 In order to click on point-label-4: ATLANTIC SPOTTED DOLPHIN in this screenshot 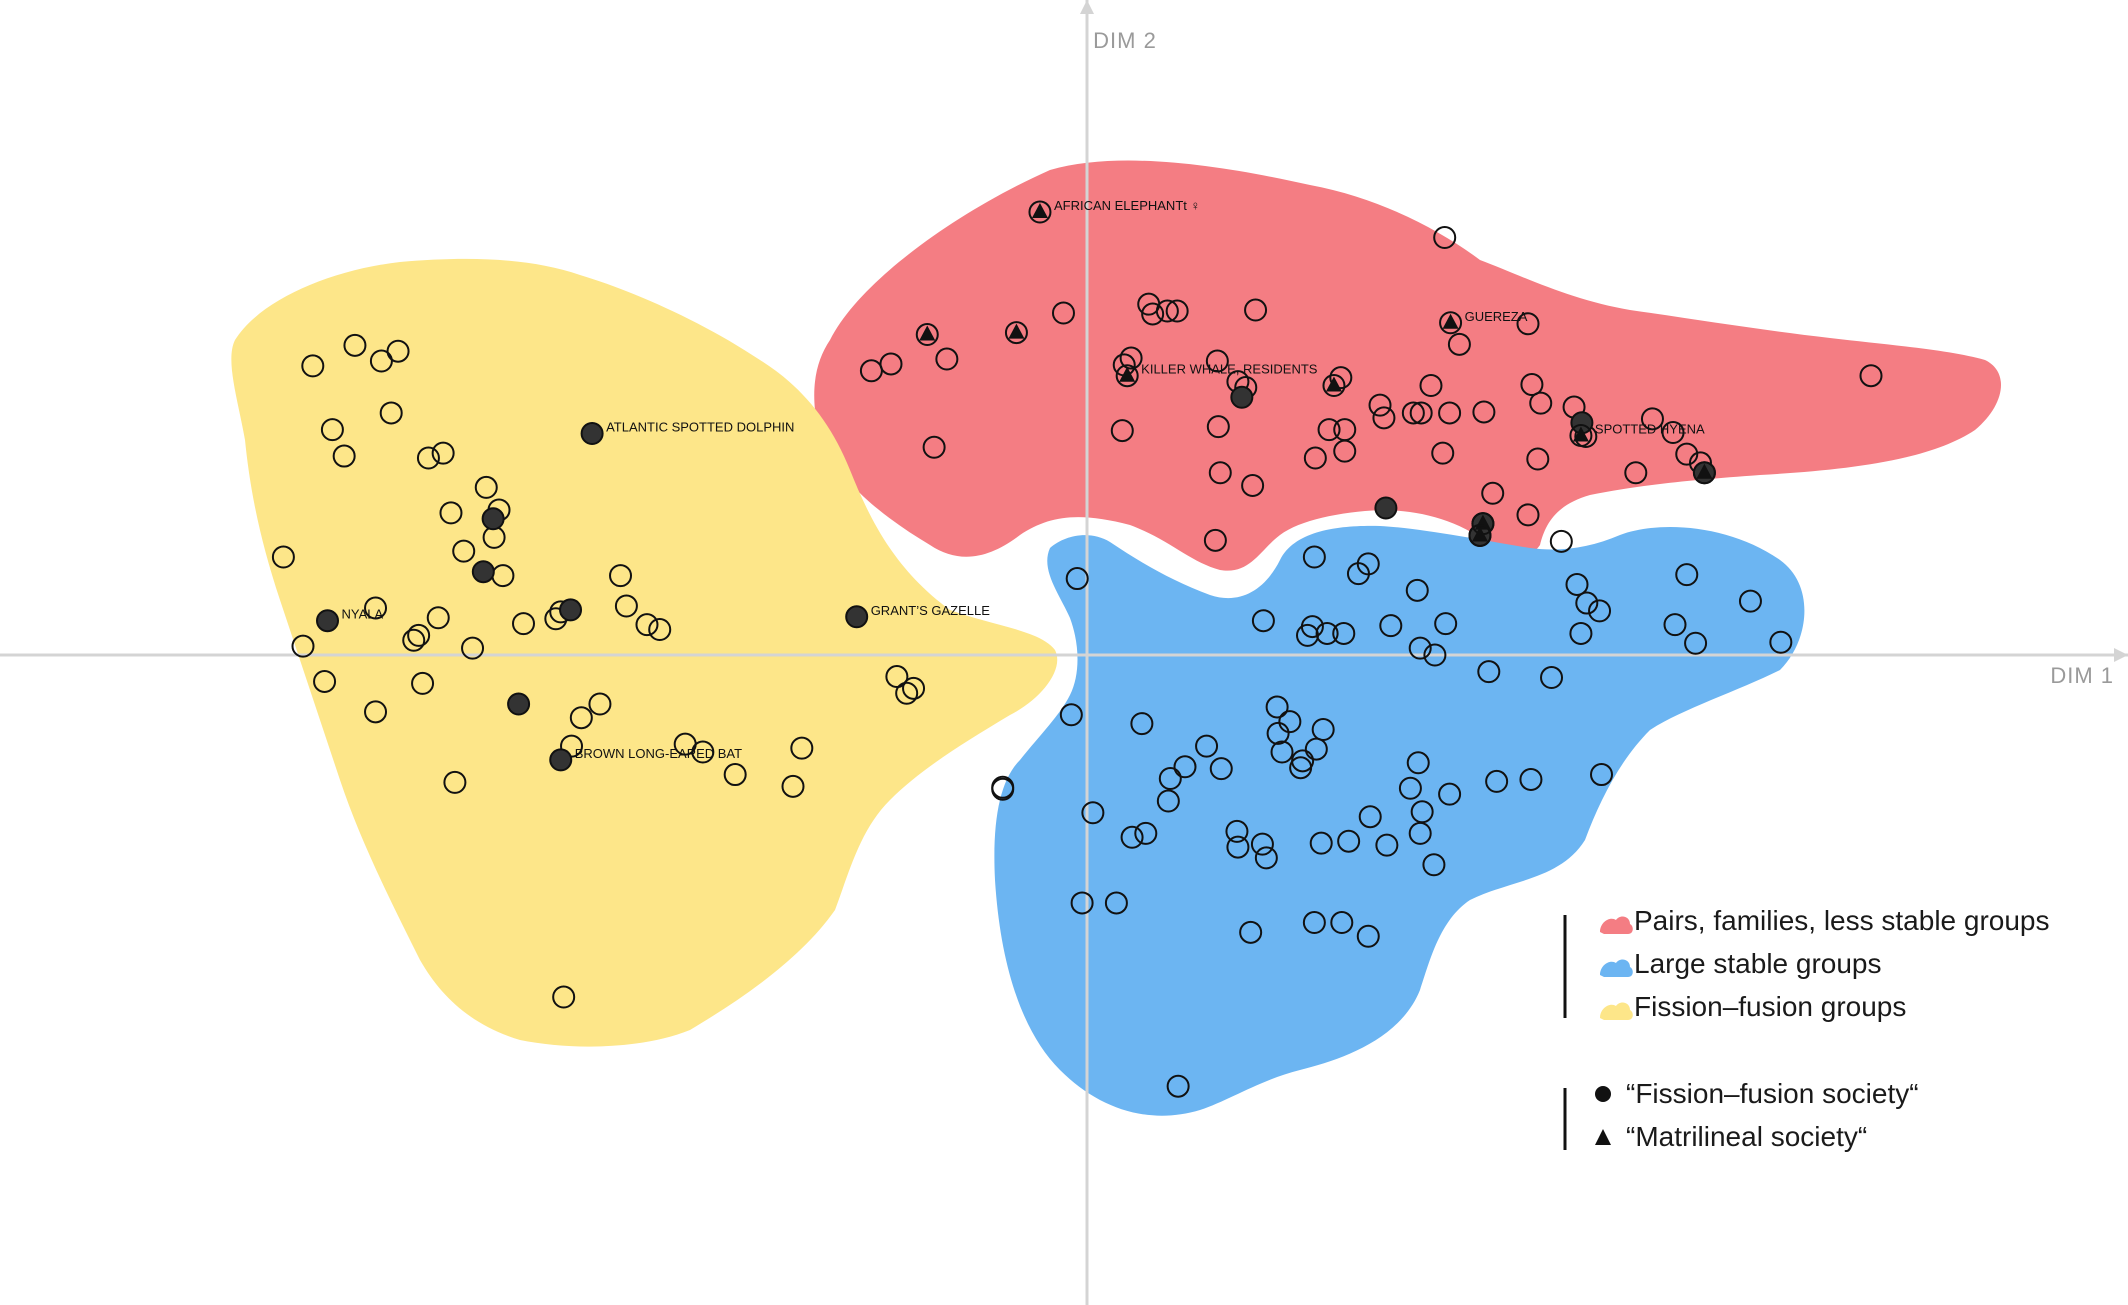, I will do `click(700, 427)`.